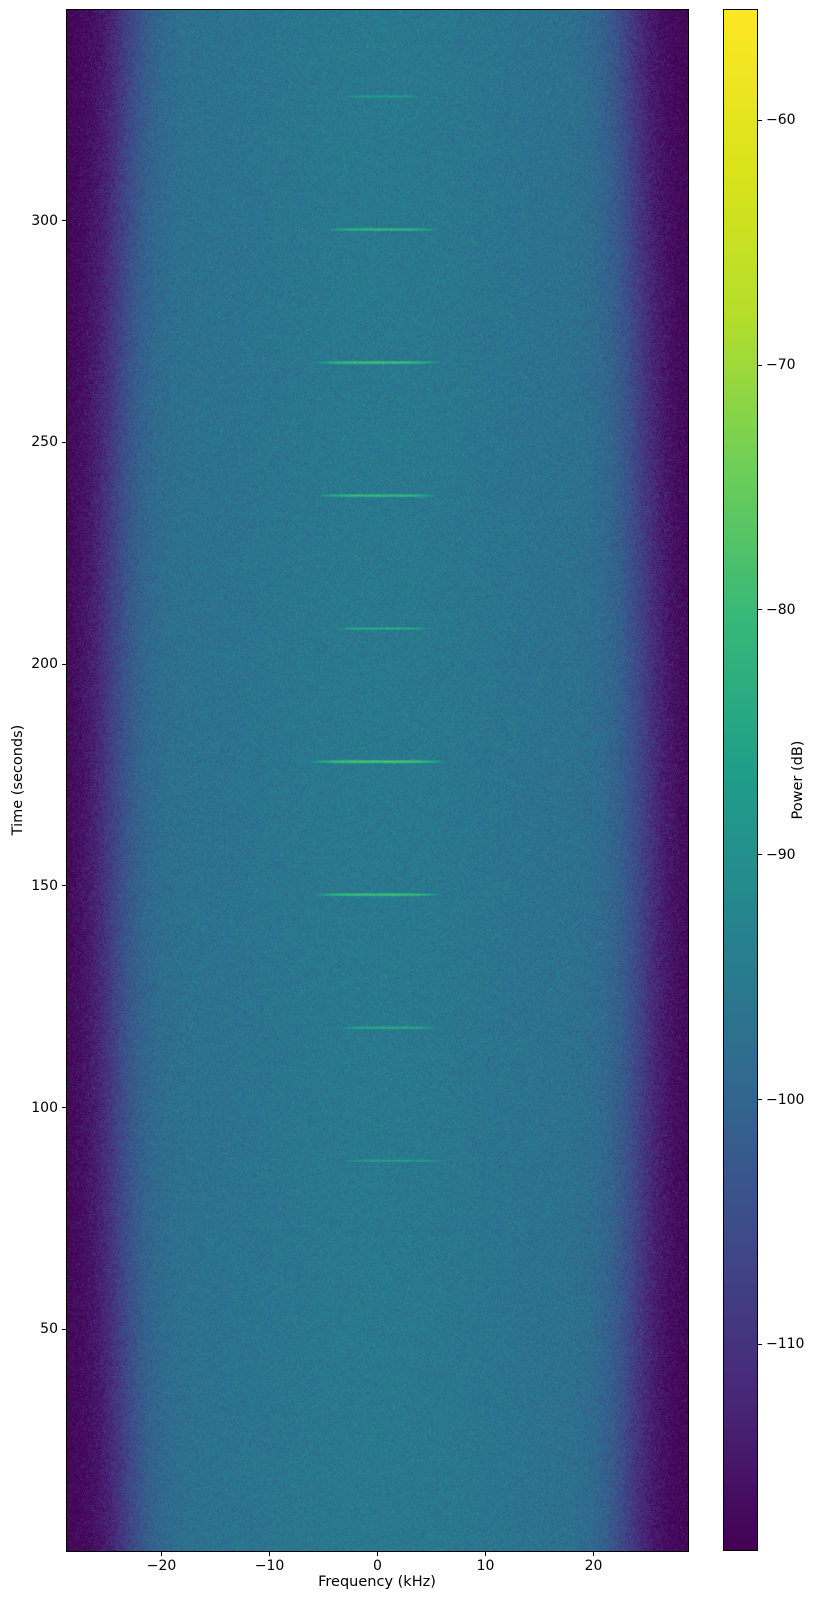 This screenshot has height=1603, width=832. I want to click on colorbar-border, so click(740, 780).